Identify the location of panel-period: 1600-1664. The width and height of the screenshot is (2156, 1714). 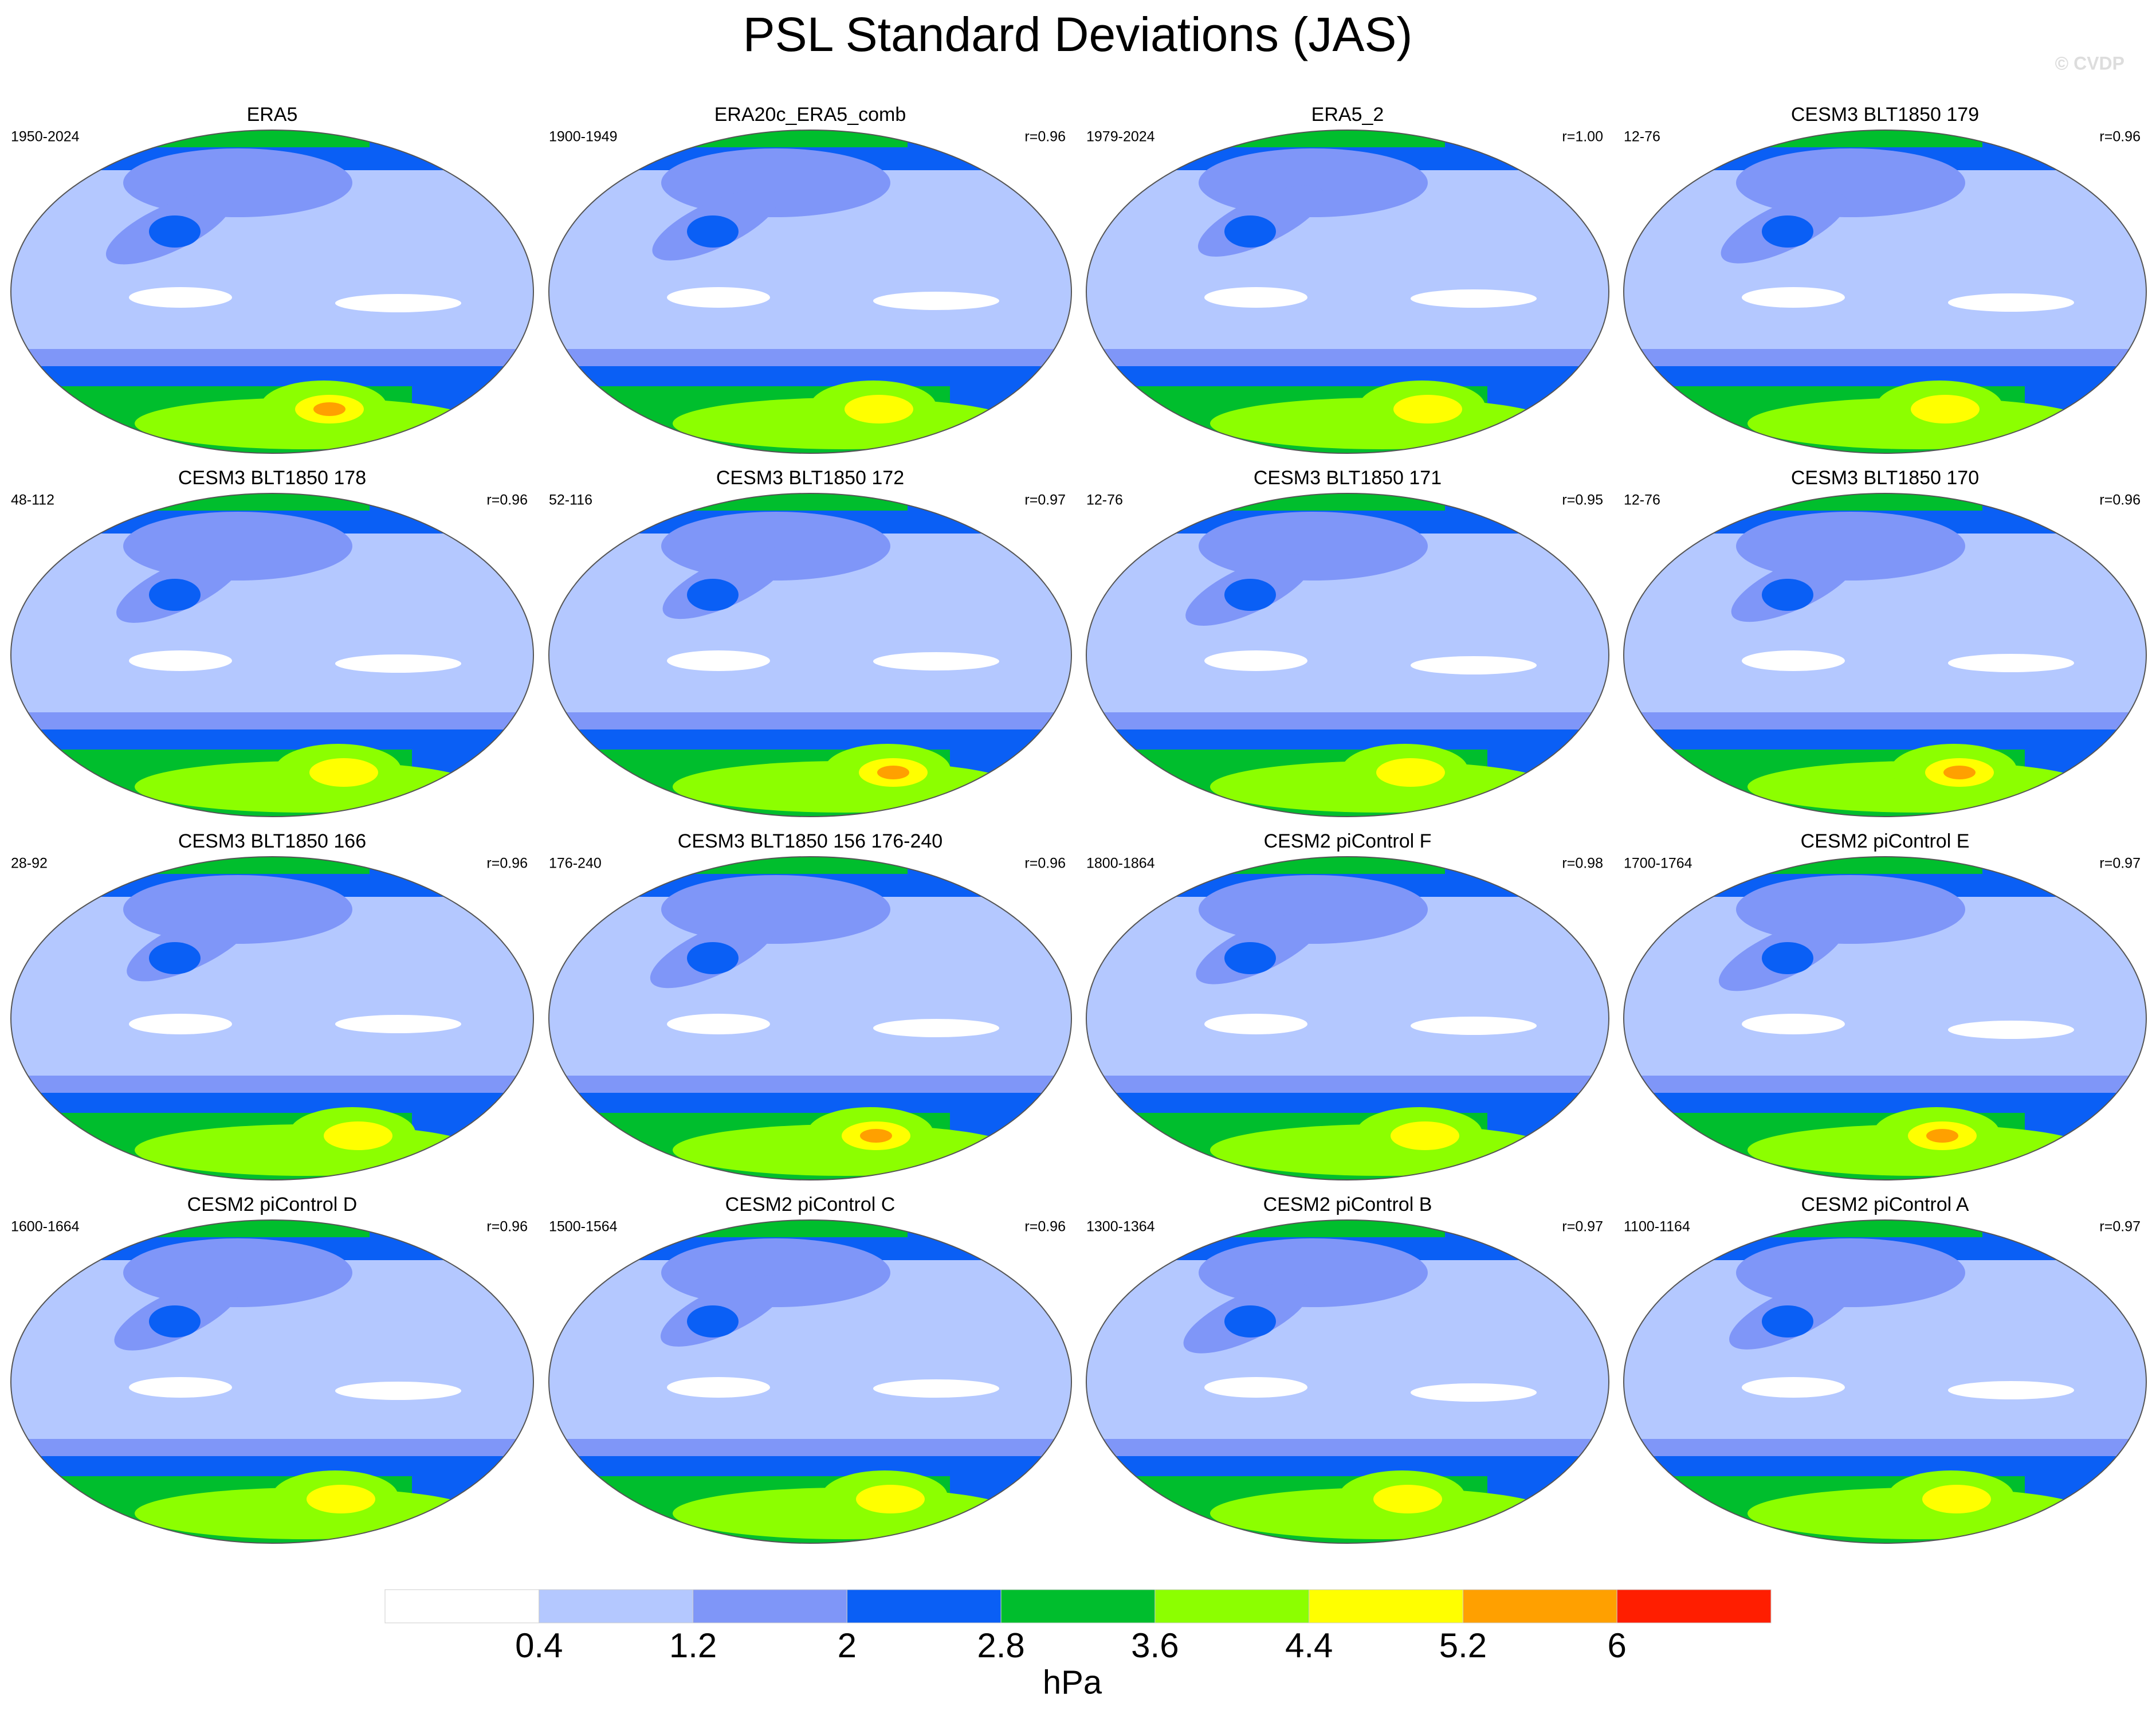
(45, 1227).